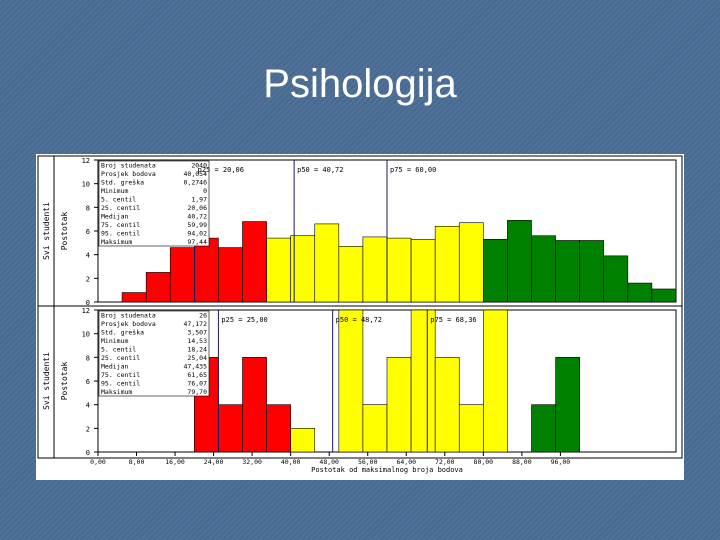 Image resolution: width=720 pixels, height=540 pixels. Describe the element at coordinates (199, 200) in the screenshot. I see `stats-value: 1,97` at that location.